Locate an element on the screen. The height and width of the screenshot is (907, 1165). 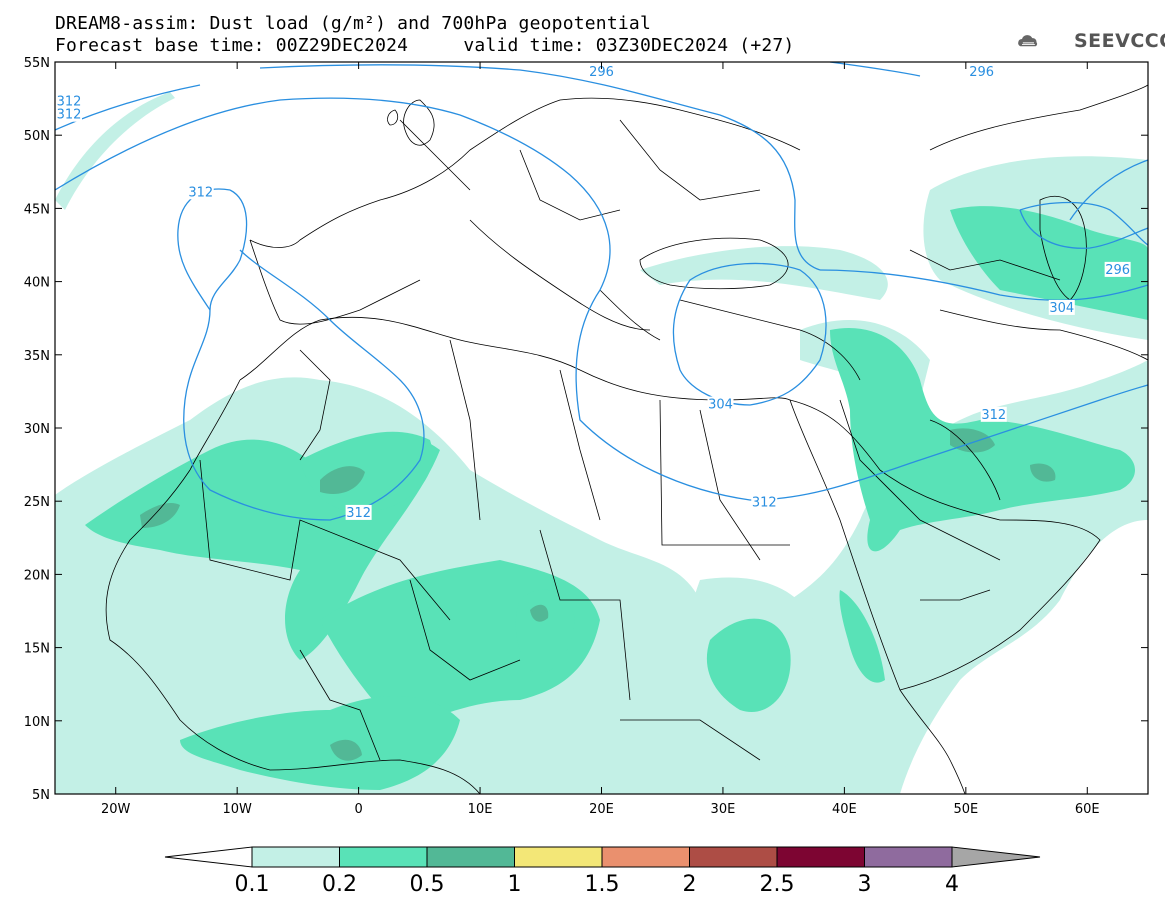
colorbar-tick-label: 1.5 is located at coordinates (602, 884).